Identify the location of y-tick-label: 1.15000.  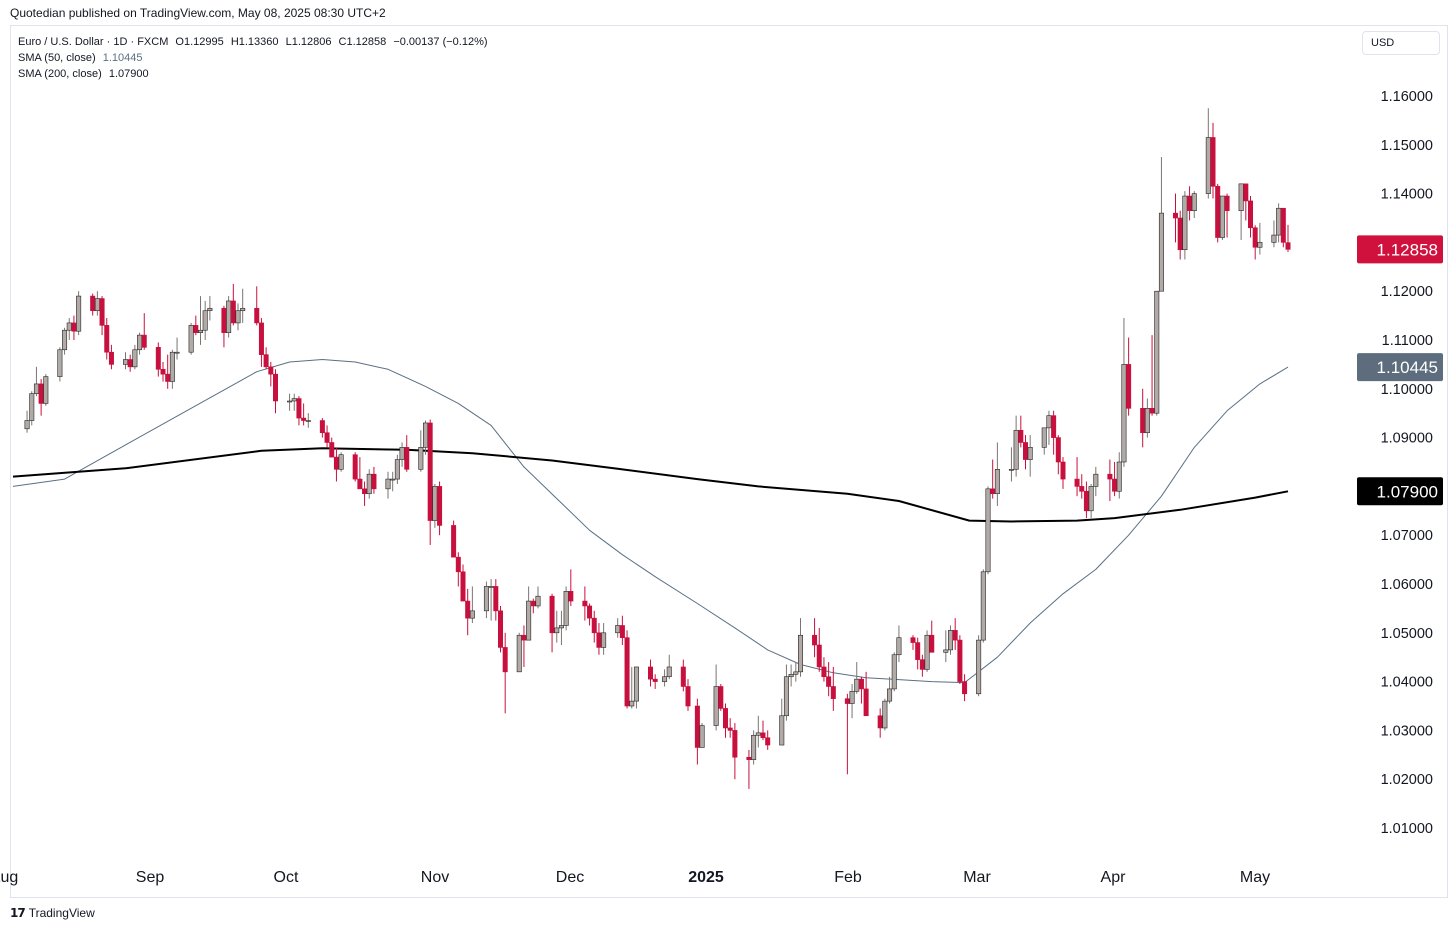
(1407, 146).